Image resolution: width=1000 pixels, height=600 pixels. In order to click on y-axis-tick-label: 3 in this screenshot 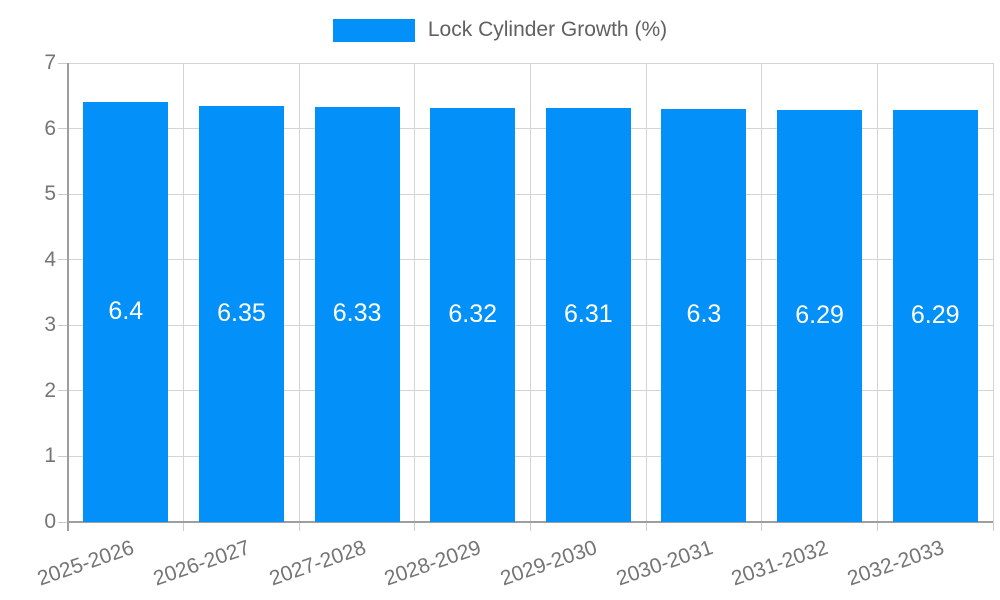, I will do `click(50, 325)`.